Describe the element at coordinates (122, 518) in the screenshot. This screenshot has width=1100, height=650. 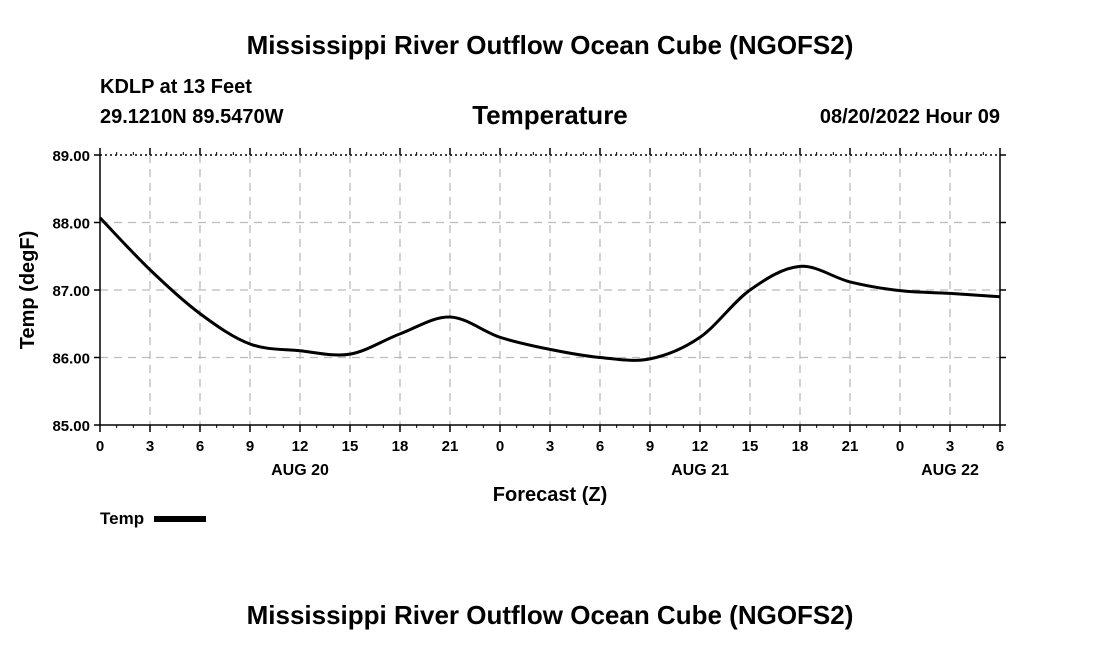
I see `legend-label: Temp` at that location.